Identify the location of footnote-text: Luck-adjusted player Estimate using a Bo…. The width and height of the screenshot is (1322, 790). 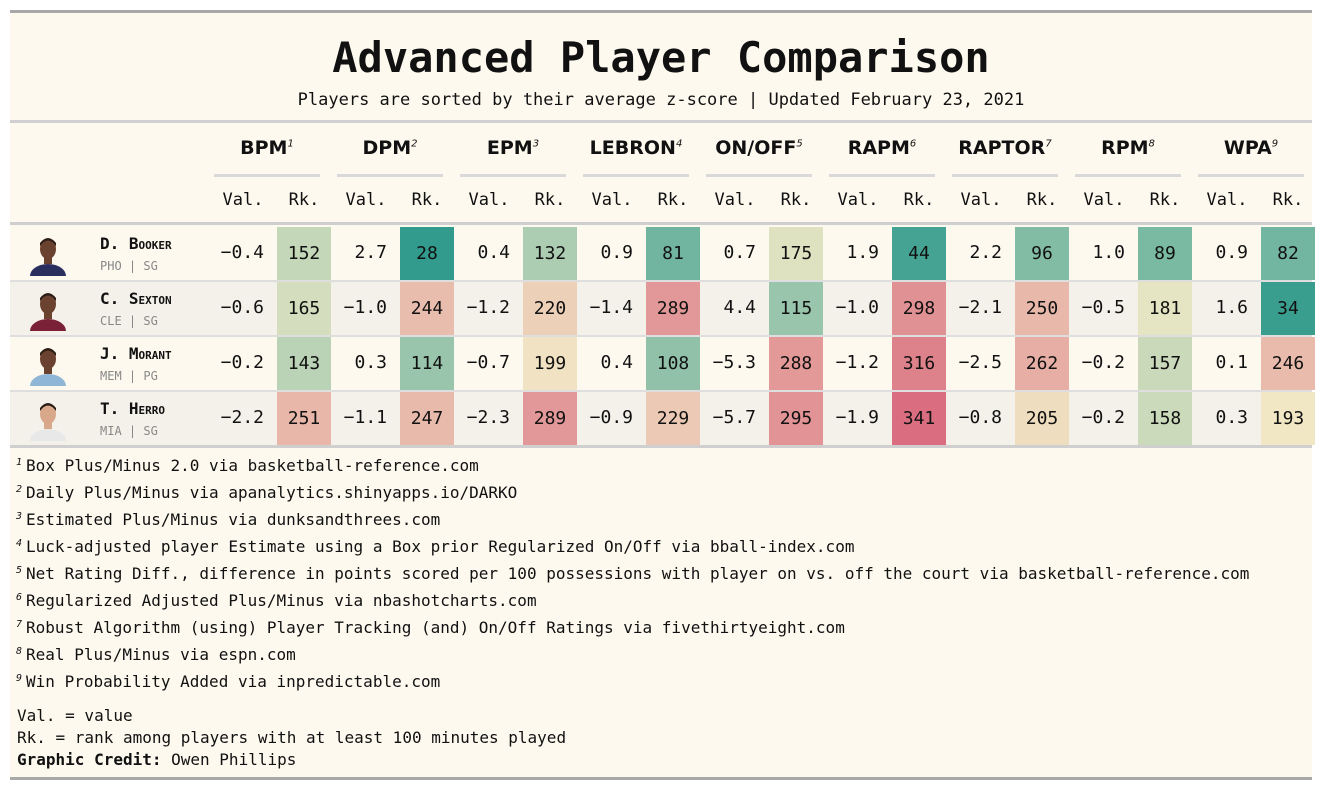
(440, 546).